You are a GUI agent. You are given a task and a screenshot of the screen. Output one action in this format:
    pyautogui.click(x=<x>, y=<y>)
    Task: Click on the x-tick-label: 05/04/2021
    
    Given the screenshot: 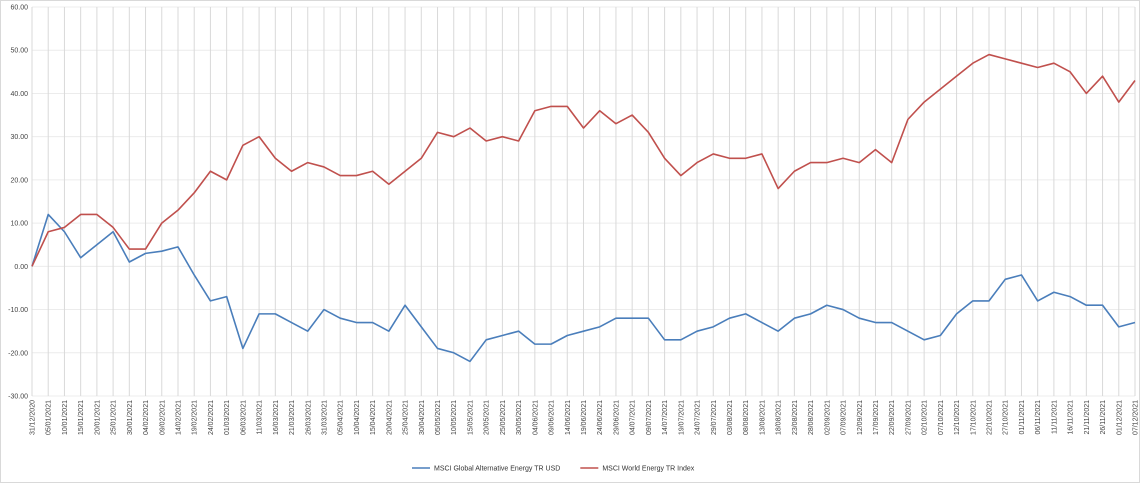 What is the action you would take?
    pyautogui.click(x=341, y=417)
    